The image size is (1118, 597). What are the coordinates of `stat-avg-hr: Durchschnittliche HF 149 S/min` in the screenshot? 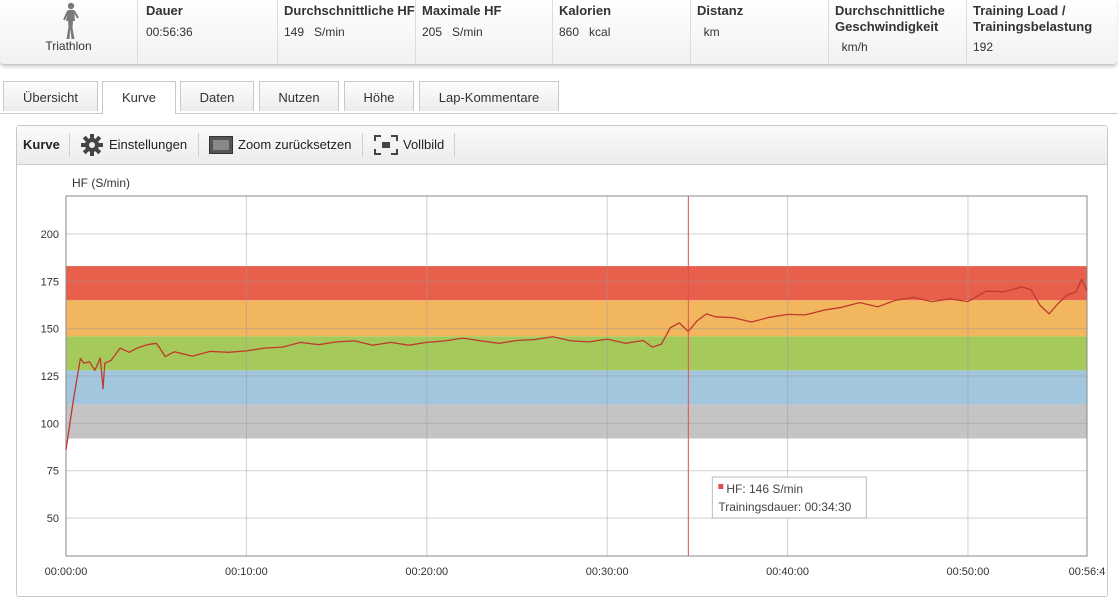 It's located at (346, 32).